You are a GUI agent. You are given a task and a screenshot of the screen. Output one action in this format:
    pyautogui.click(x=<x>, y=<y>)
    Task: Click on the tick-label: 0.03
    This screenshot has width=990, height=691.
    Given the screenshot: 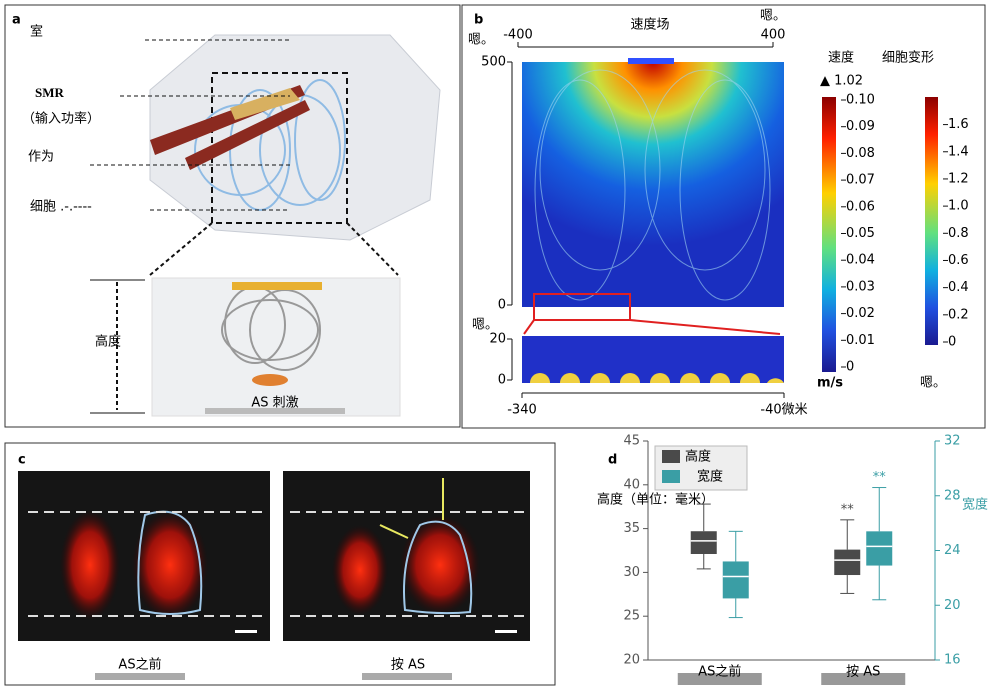 What is the action you would take?
    pyautogui.click(x=860, y=286)
    